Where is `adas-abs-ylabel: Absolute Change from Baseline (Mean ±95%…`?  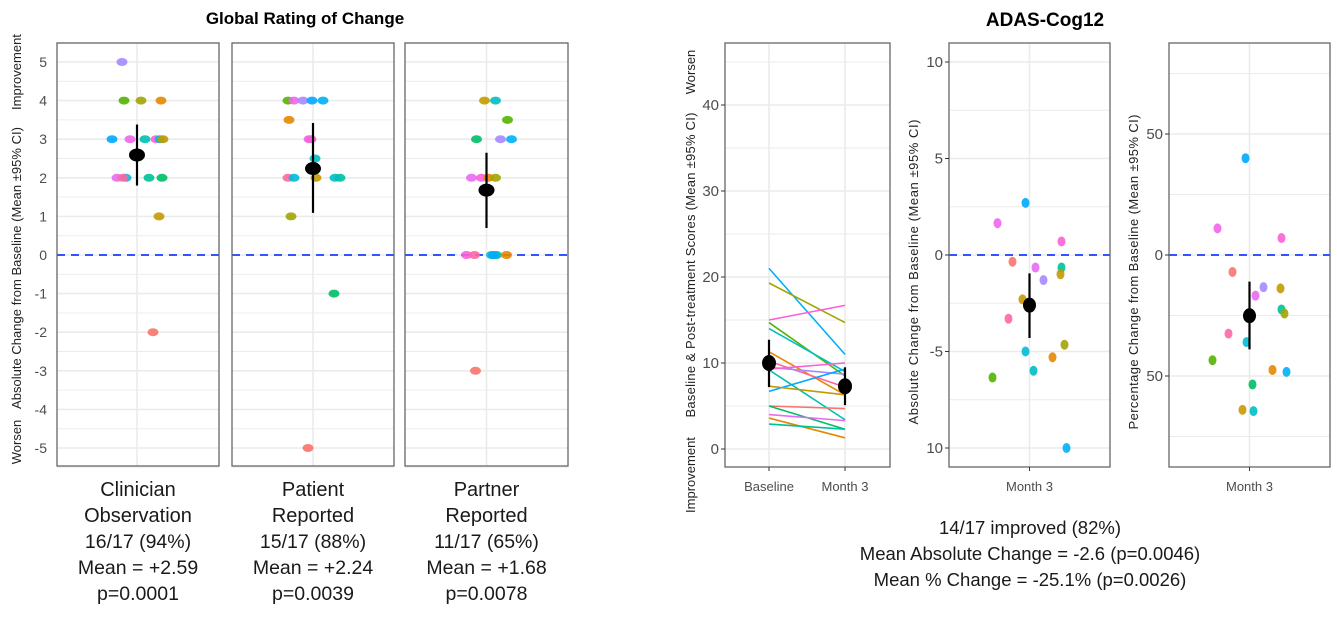
adas-abs-ylabel: Absolute Change from Baseline (Mean ±95%… is located at coordinates (913, 272).